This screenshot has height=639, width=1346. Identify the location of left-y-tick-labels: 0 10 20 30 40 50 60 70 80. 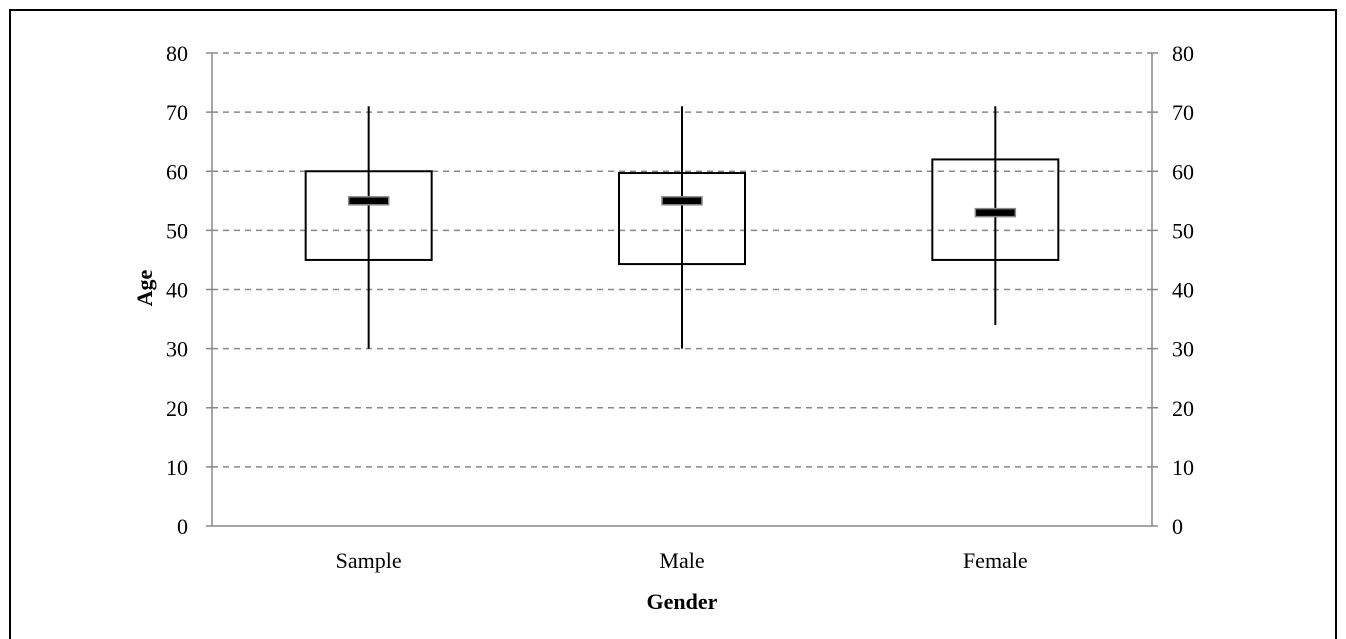
(177, 290).